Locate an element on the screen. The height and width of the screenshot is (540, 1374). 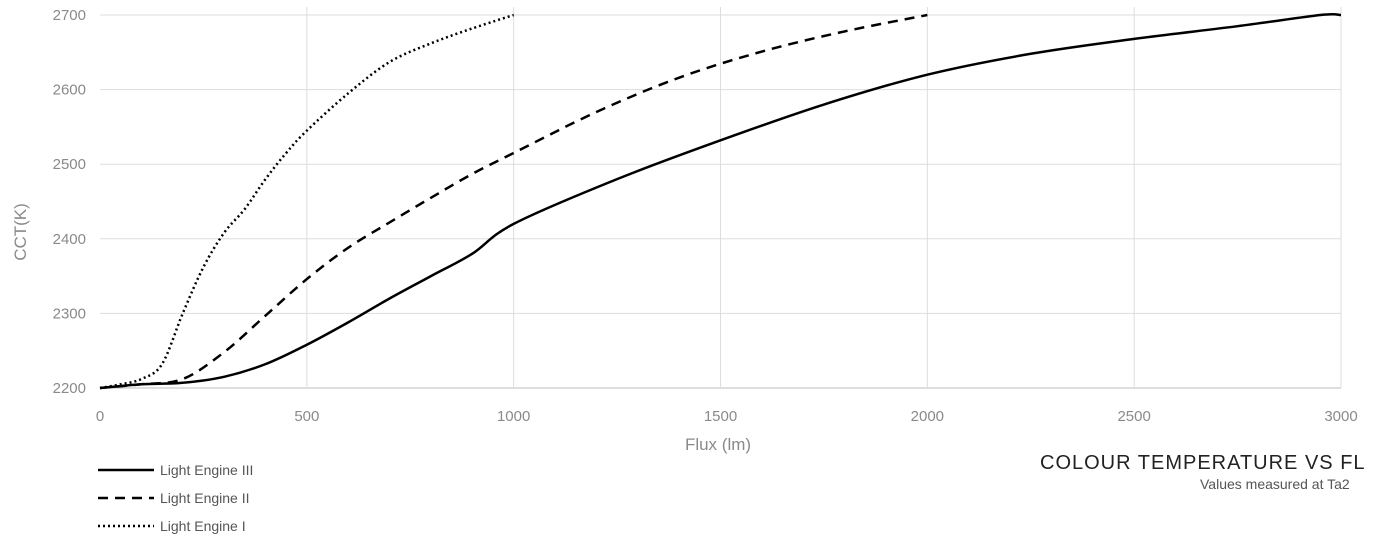
y-axis-ticks: 2200 2300 2400 2500 2600 2700 is located at coordinates (69, 202).